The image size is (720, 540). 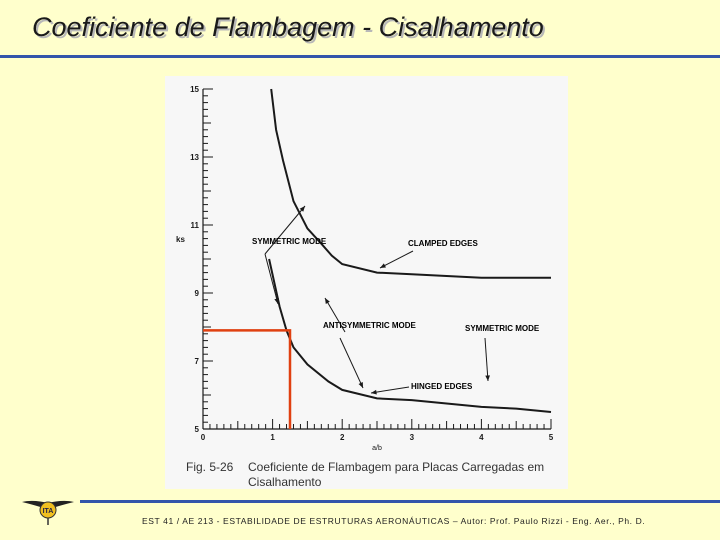 What do you see at coordinates (289, 241) in the screenshot?
I see `annotation-symmetric-mode-1: SYMMETRIC MODE` at bounding box center [289, 241].